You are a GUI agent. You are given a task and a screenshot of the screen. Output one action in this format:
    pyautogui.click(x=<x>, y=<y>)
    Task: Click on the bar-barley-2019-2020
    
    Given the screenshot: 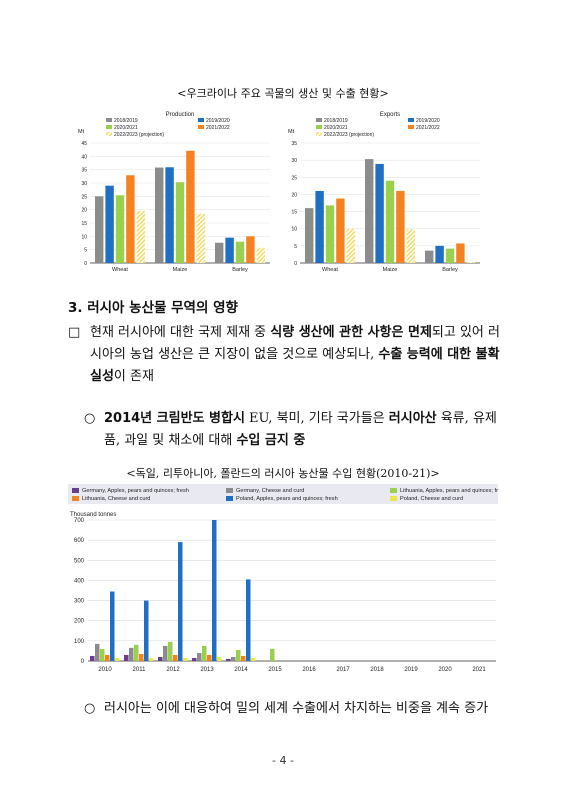 What is the action you would take?
    pyautogui.click(x=229, y=250)
    